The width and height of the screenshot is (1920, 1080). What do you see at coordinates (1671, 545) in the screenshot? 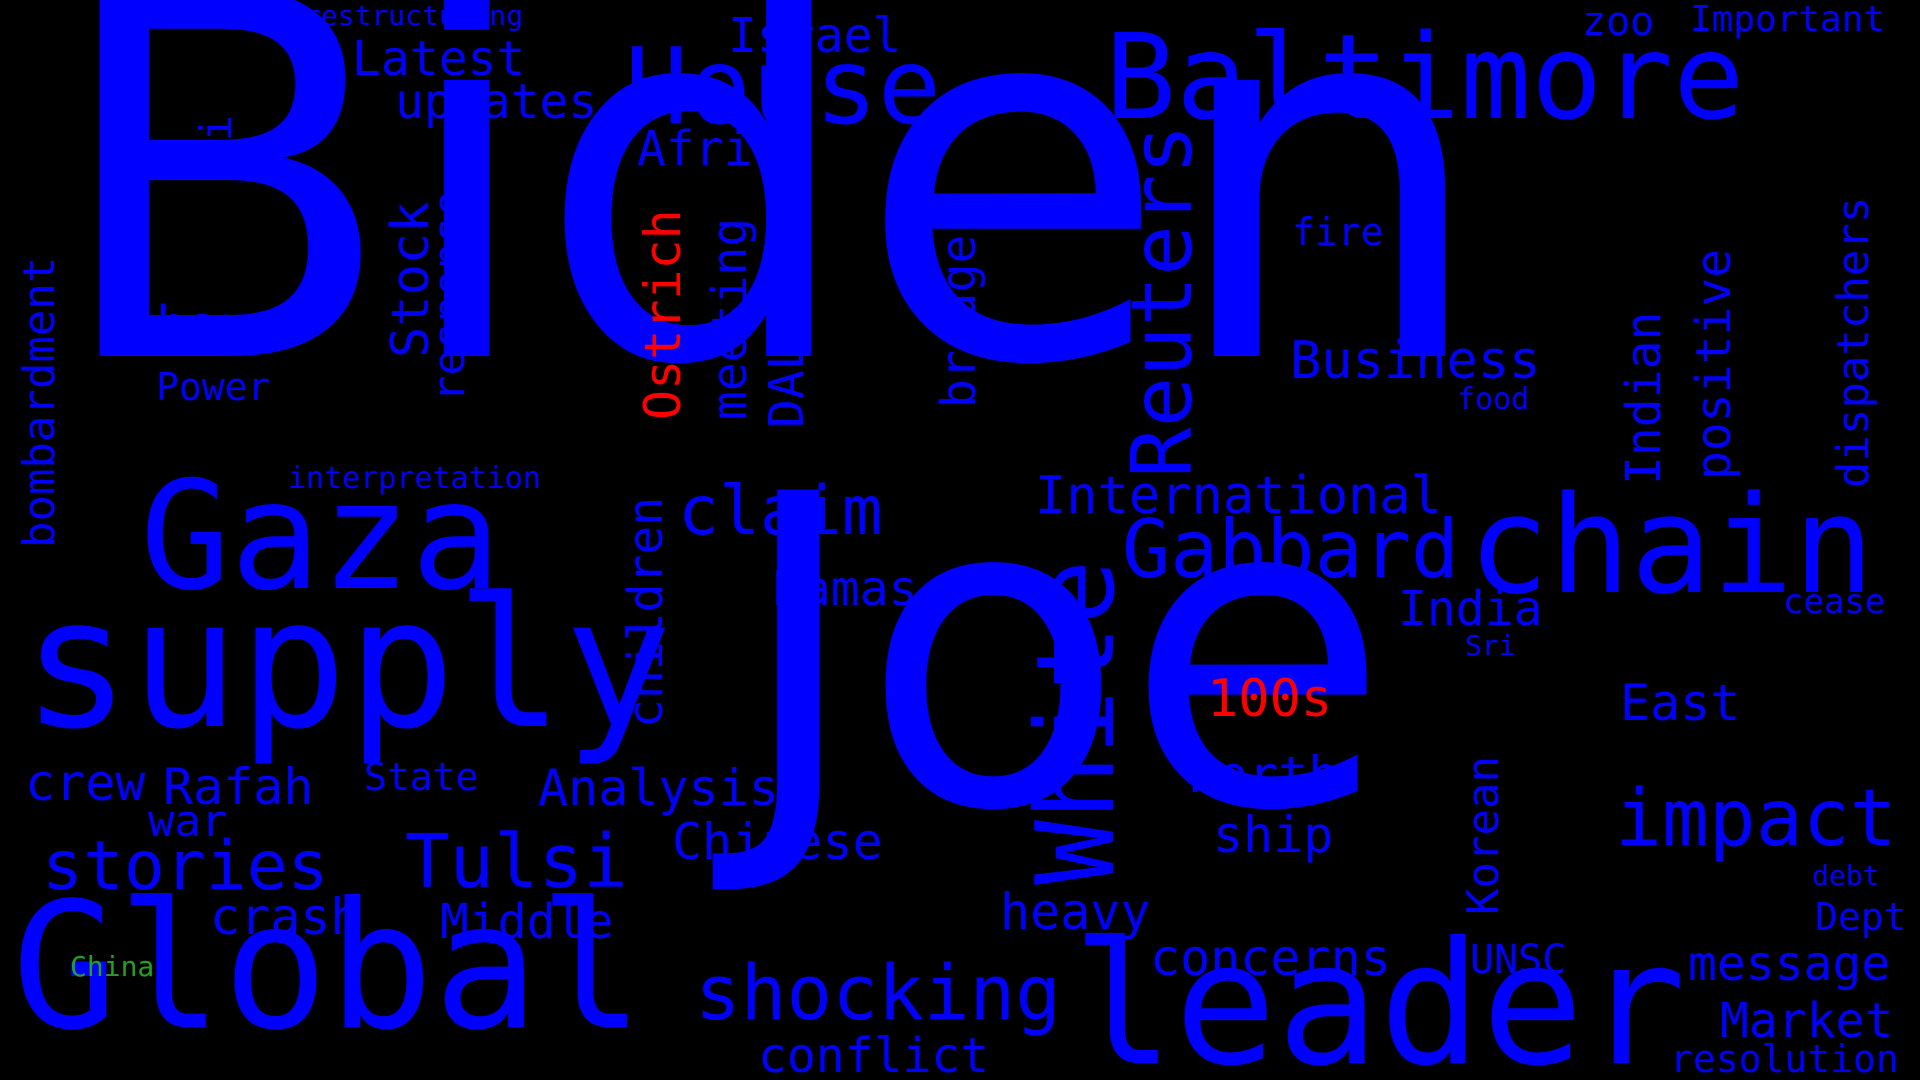
I see `word-chain: chain` at bounding box center [1671, 545].